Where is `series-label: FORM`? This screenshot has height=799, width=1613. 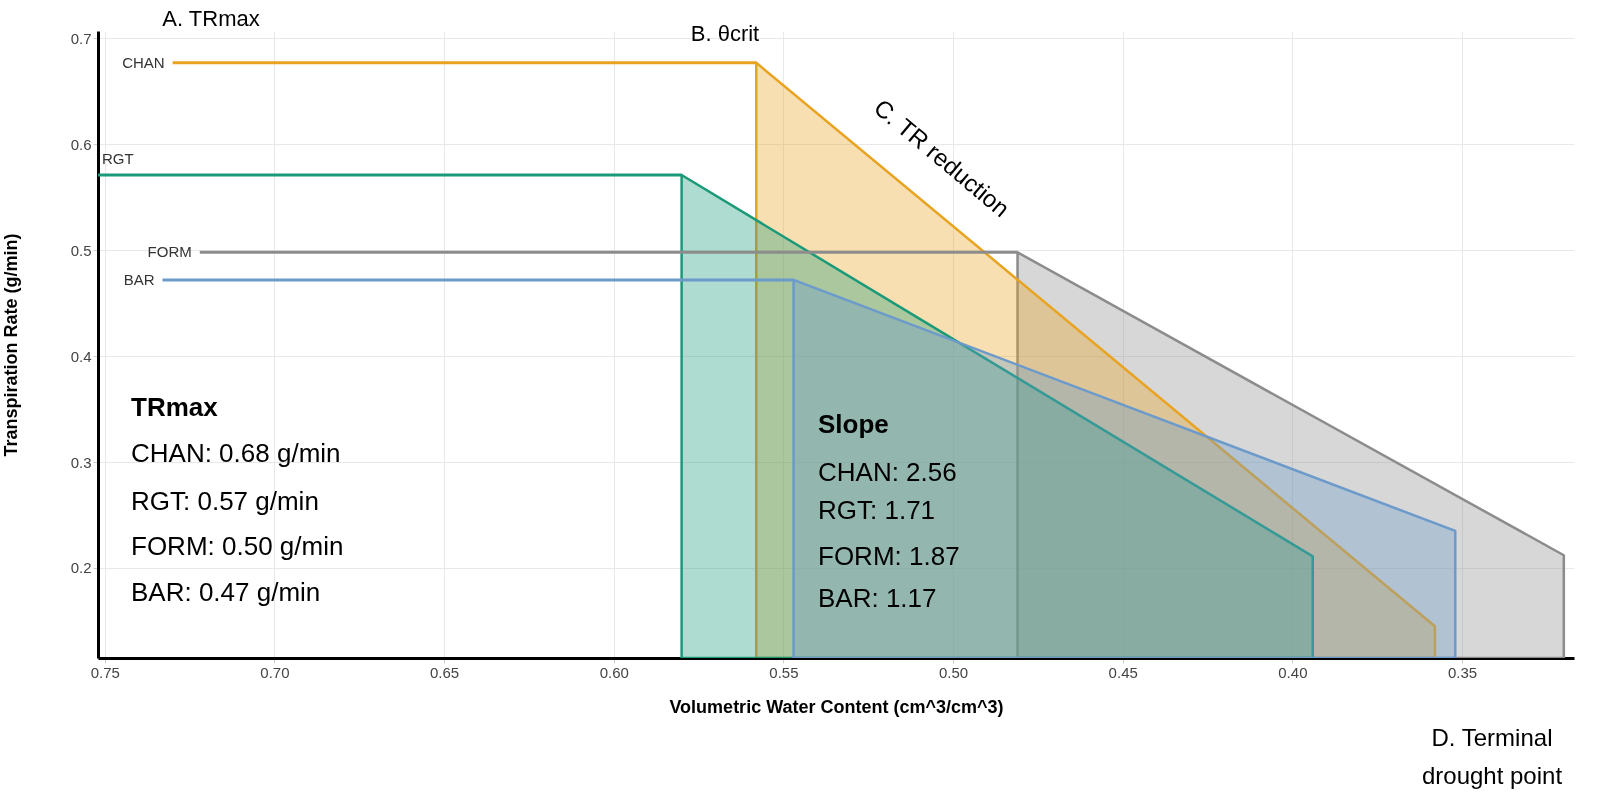
series-label: FORM is located at coordinates (169, 252).